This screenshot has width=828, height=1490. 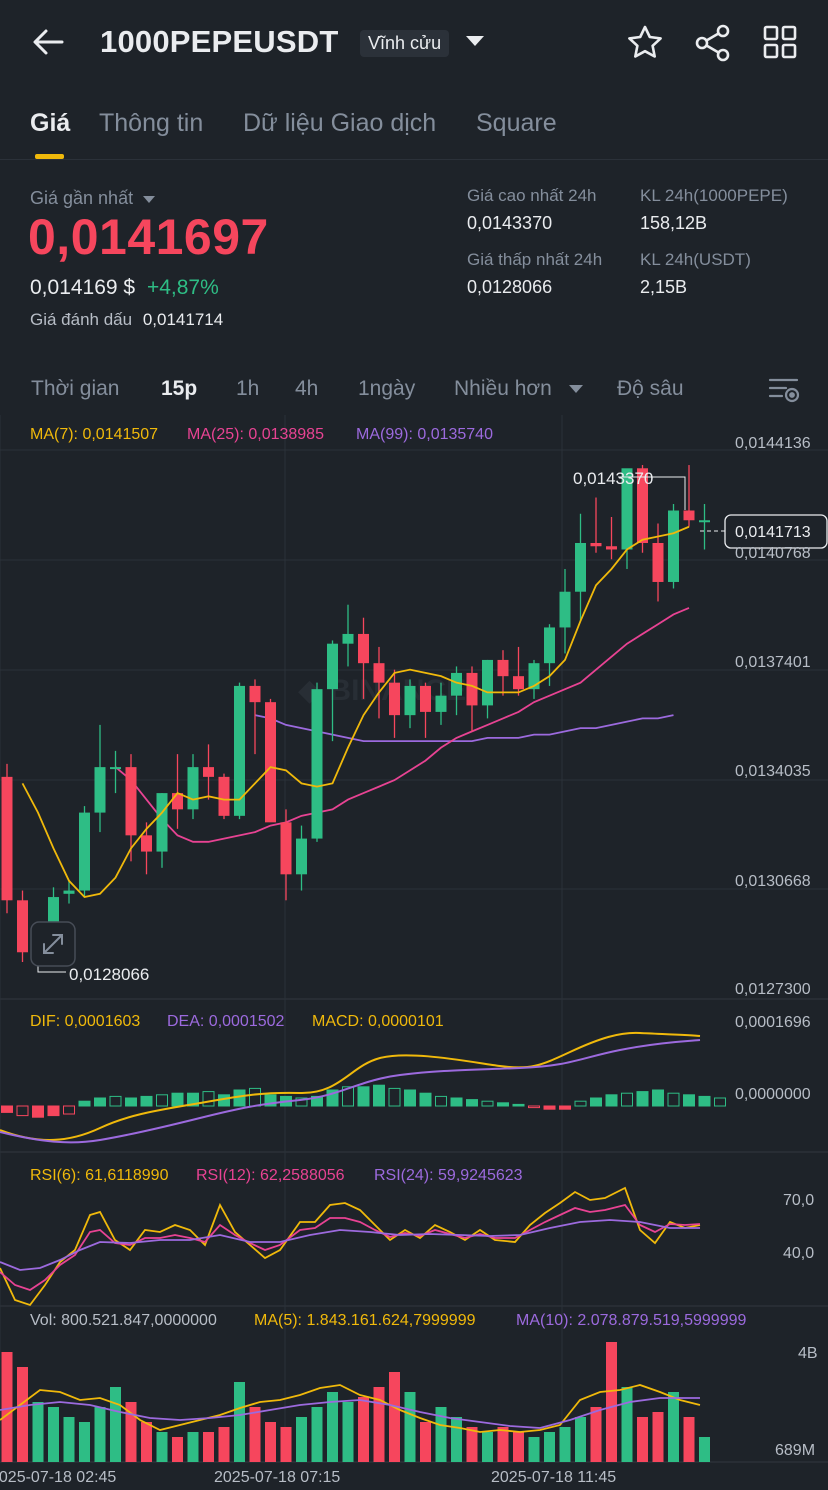 What do you see at coordinates (307, 388) in the screenshot?
I see `tf-4h: 4h` at bounding box center [307, 388].